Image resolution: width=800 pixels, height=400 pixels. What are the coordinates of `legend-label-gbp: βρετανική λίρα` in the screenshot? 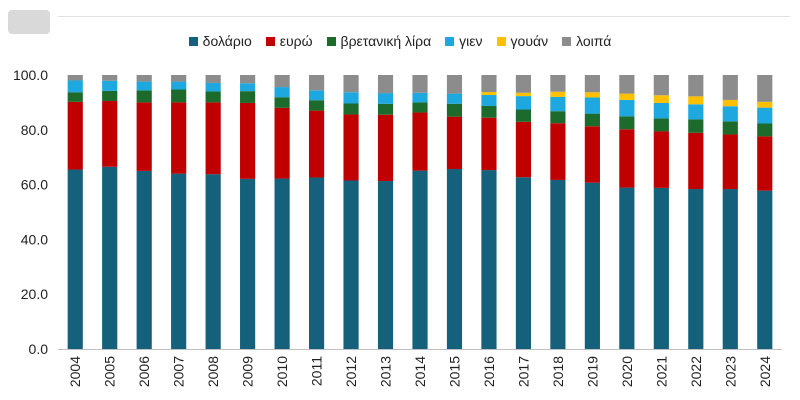 It's located at (386, 41).